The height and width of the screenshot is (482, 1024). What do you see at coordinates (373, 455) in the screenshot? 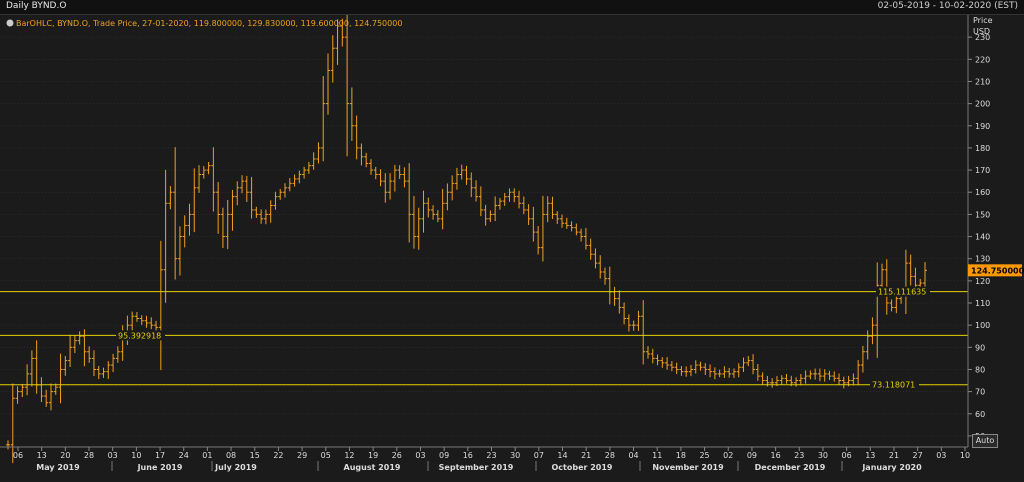
I see `x-tick-label: 19` at bounding box center [373, 455].